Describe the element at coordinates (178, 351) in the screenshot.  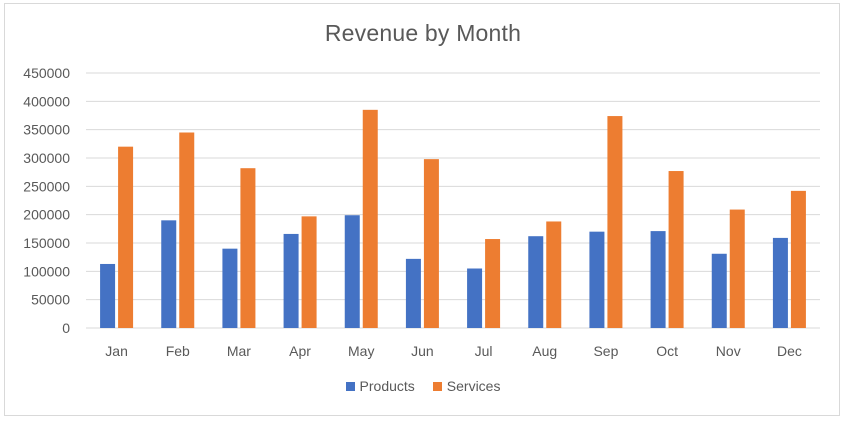
I see `x-tick-label: Feb` at that location.